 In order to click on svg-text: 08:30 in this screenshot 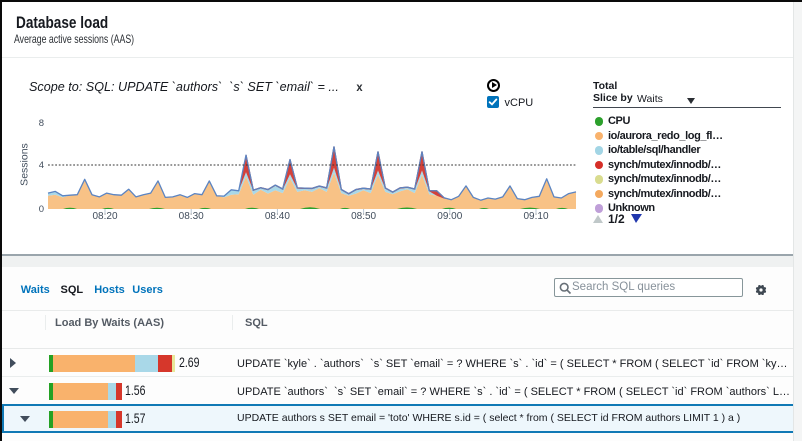, I will do `click(191, 216)`.